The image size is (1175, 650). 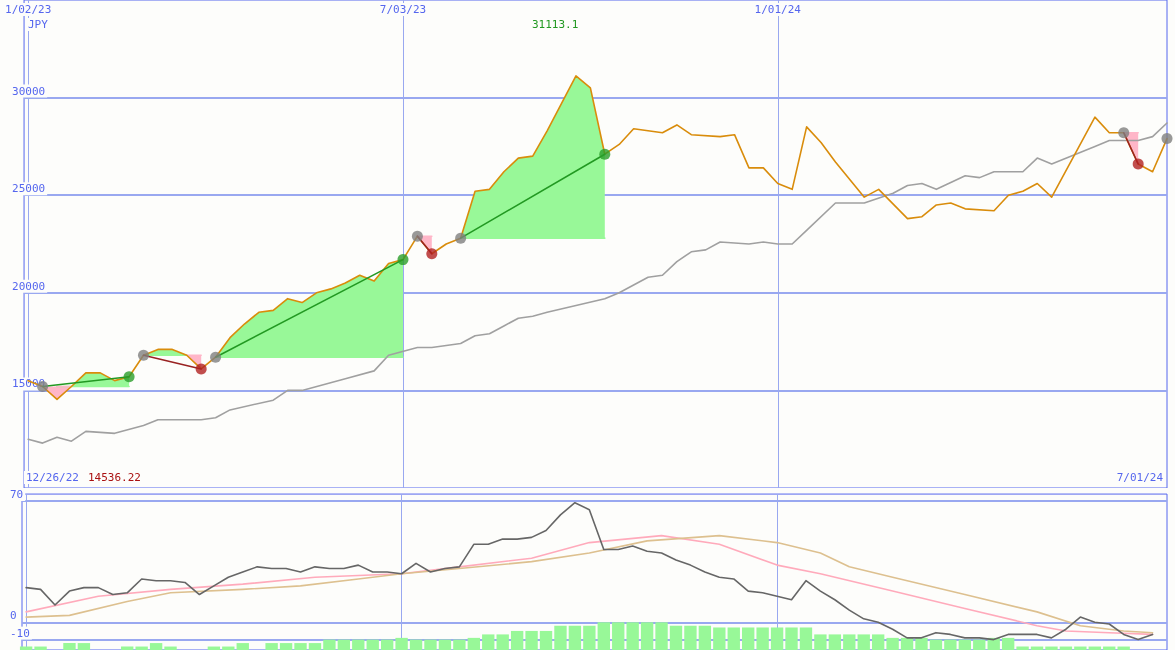 I want to click on annotation: 7/01/24, so click(x=1140, y=477).